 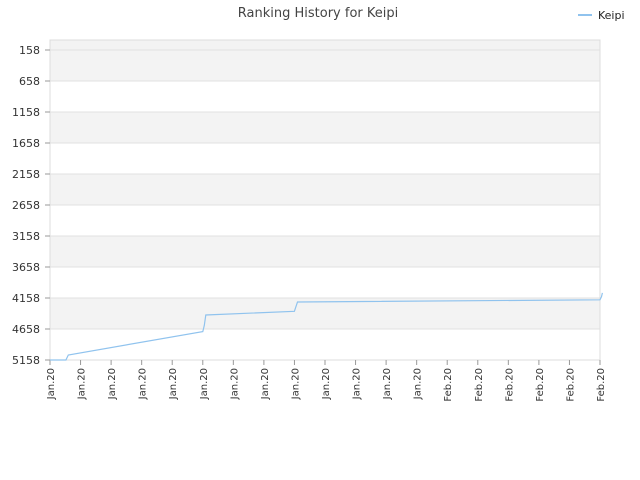 What do you see at coordinates (26, 329) in the screenshot?
I see `y-tick-label: 4658` at bounding box center [26, 329].